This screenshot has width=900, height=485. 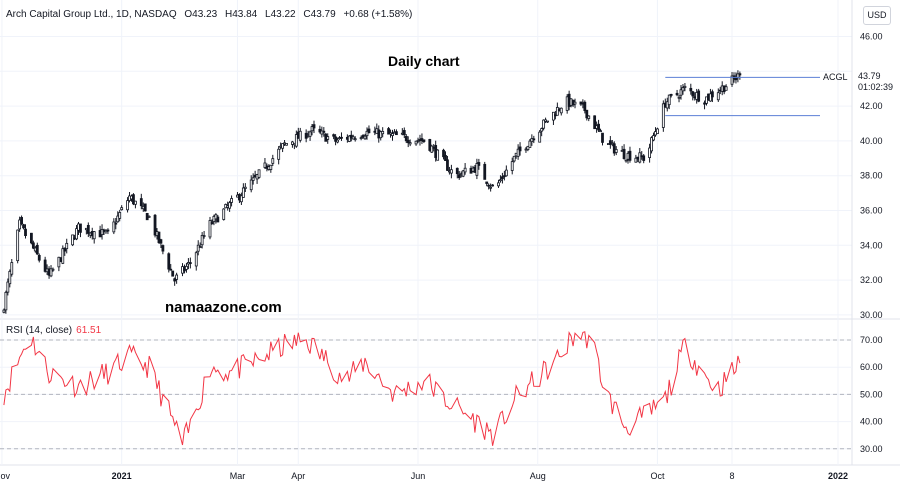 What do you see at coordinates (875, 82) in the screenshot?
I see `last-price-badge: 43.79 01:02:39` at bounding box center [875, 82].